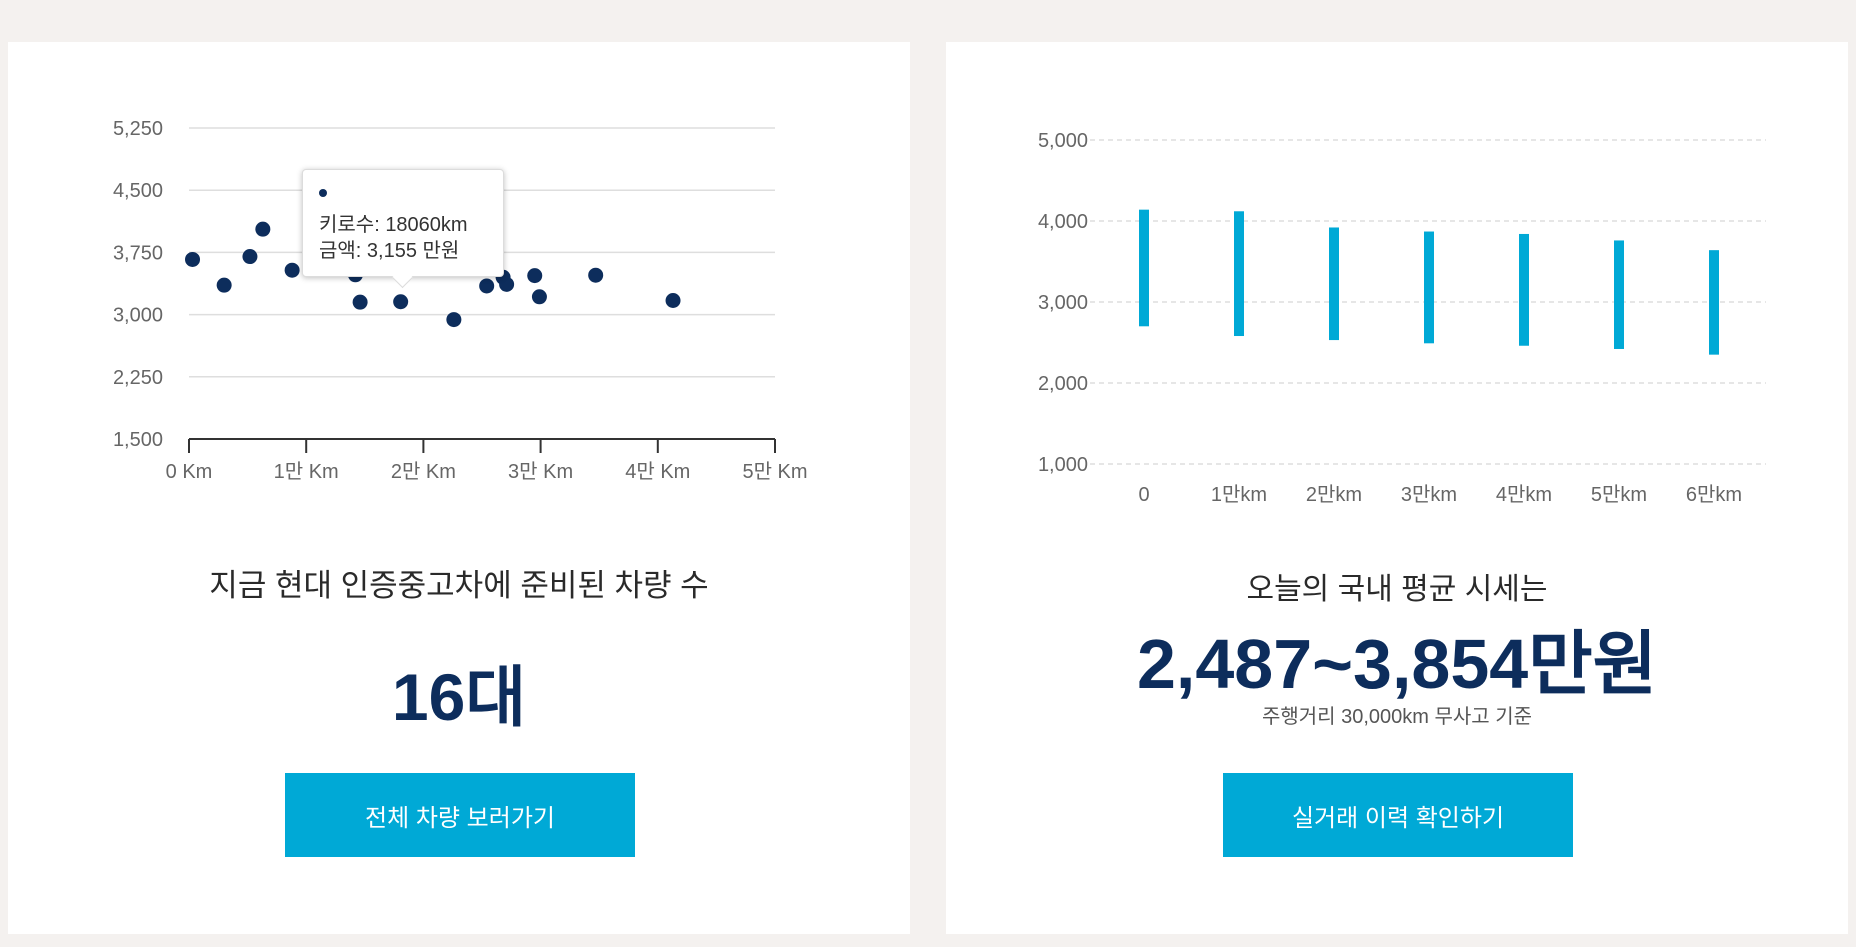  I want to click on y-tick-label: 3,750, so click(138, 253).